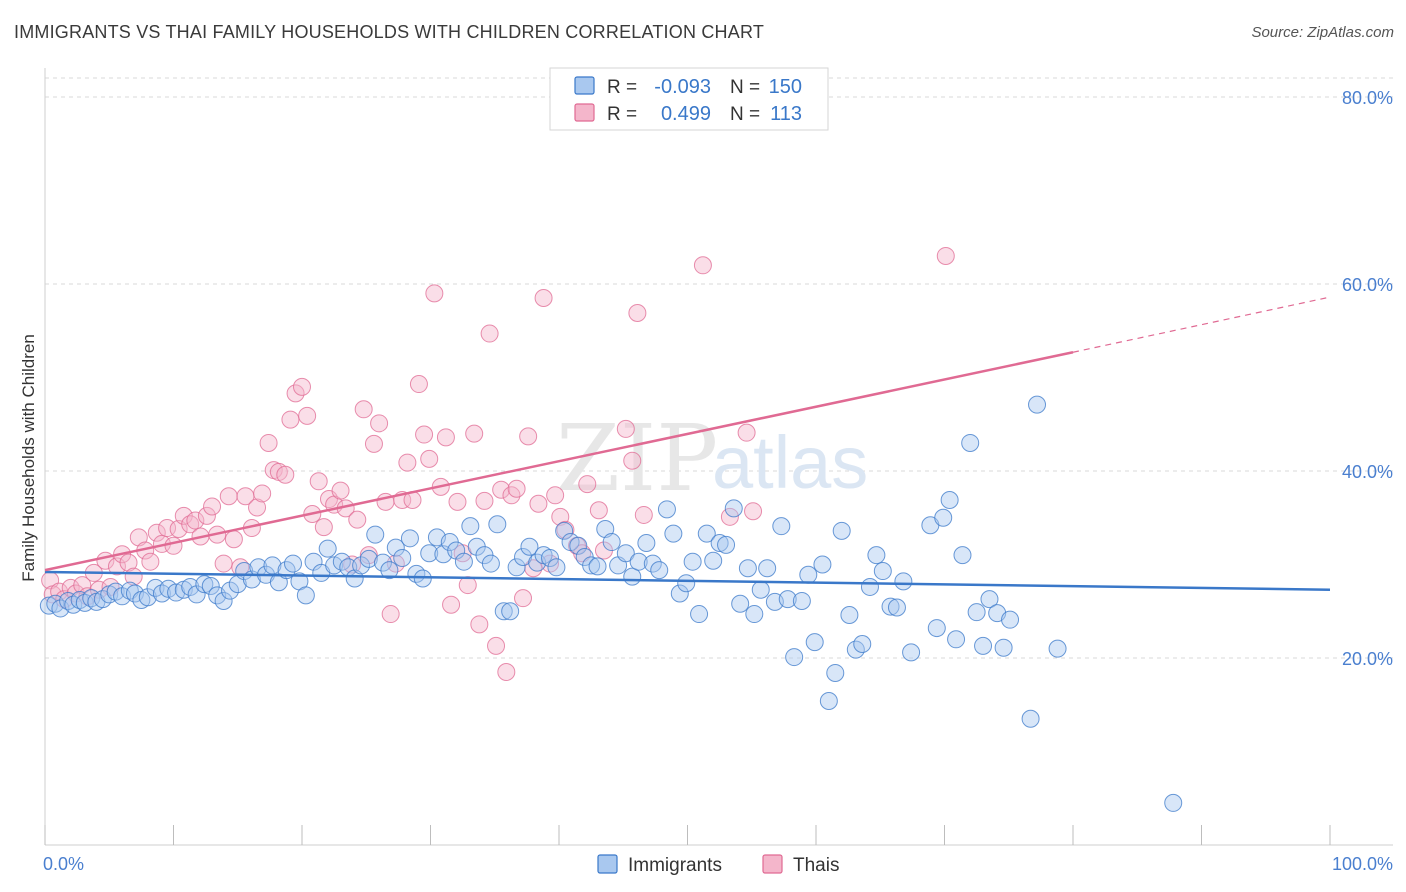 This screenshot has height=892, width=1406. What do you see at coordinates (63, 864) in the screenshot?
I see `x-tick-label: 0.0%` at bounding box center [63, 864].